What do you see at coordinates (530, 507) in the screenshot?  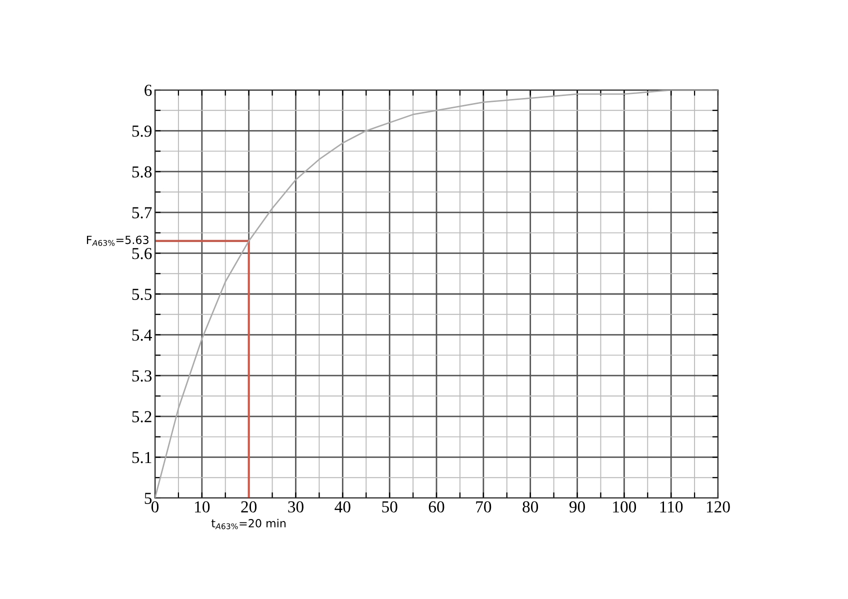 I see `x-tick-label: 80` at bounding box center [530, 507].